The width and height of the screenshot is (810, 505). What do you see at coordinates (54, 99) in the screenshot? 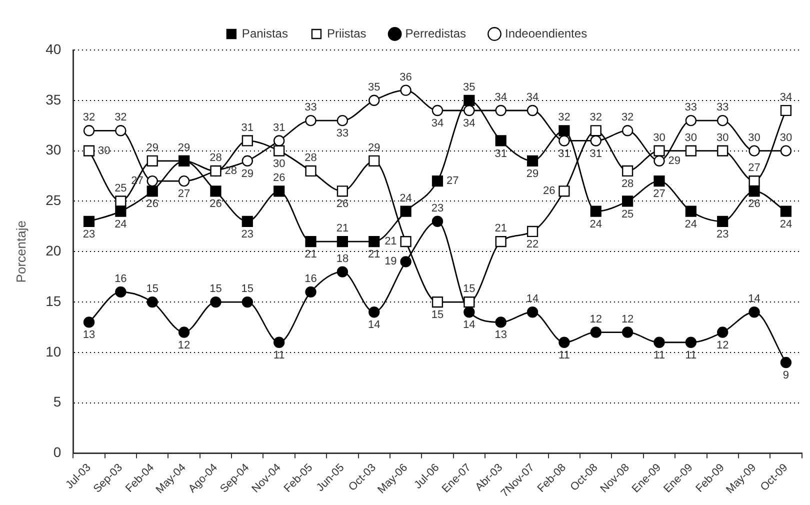
I see `y-tick-label: 35` at bounding box center [54, 99].